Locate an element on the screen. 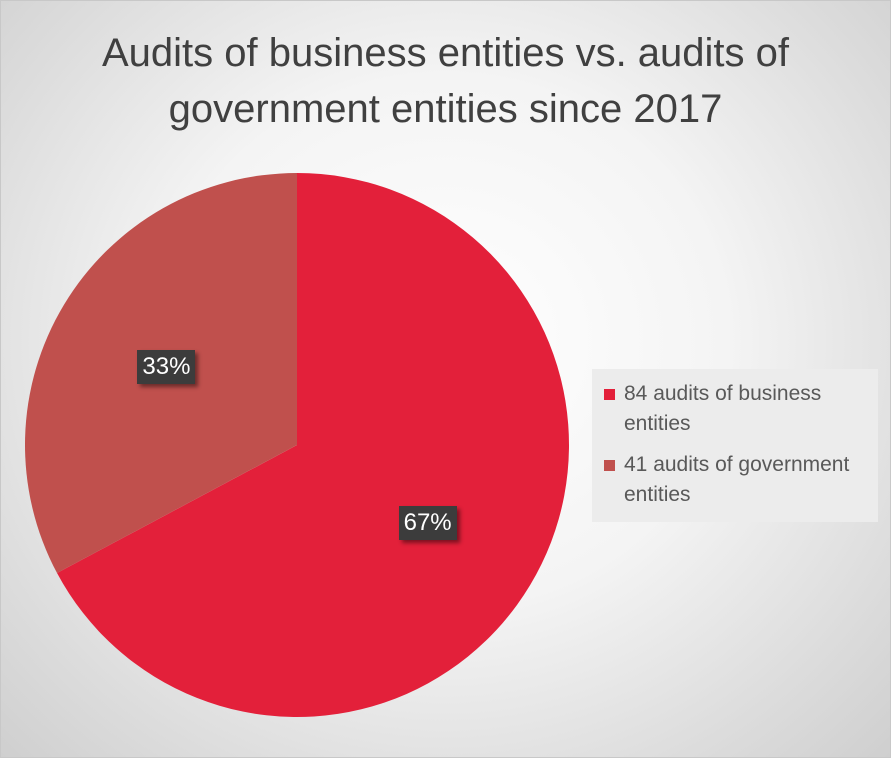 The height and width of the screenshot is (758, 891). legend-label-government: 41 audits of government entities is located at coordinates (737, 479).